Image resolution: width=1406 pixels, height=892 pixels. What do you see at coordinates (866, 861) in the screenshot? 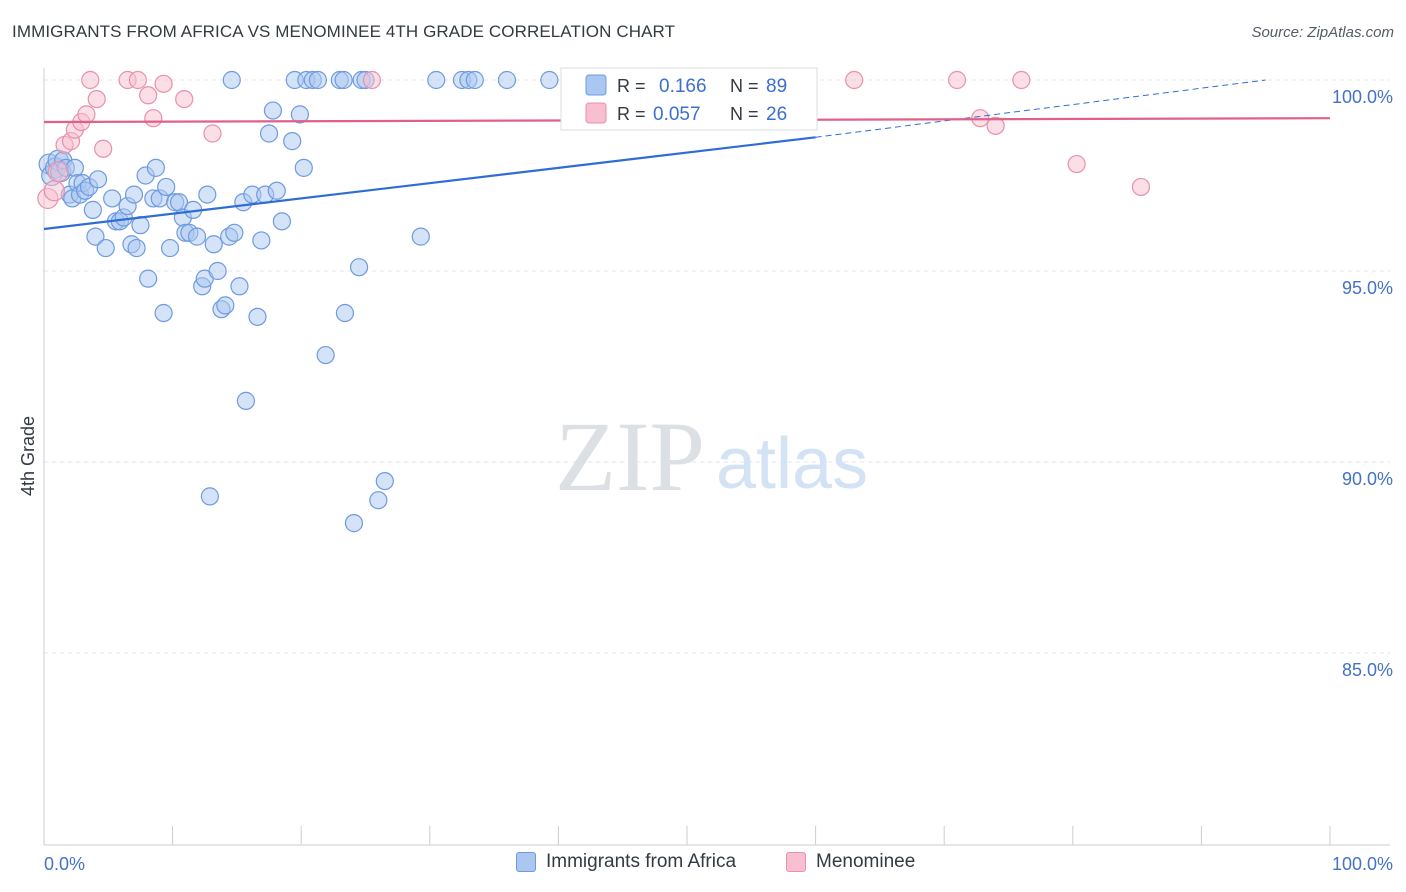
I see `legend-label: Menominee` at bounding box center [866, 861].